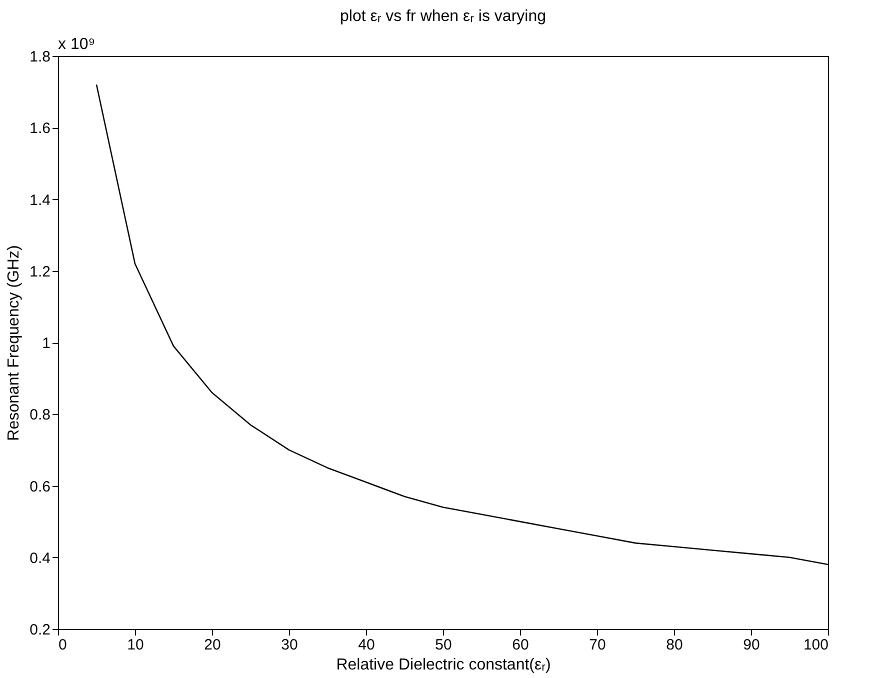 The image size is (869, 678). I want to click on y-tick-label: 0.6, so click(40, 487).